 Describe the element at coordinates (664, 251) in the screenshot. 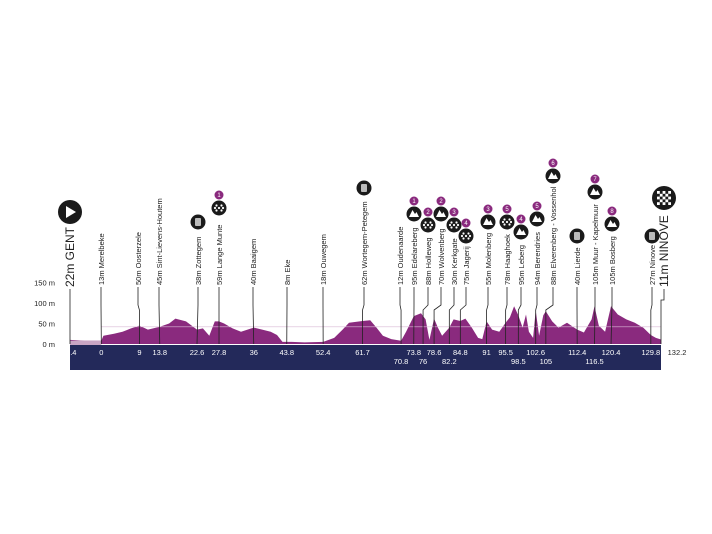

I see `location-label: 11m NINOVE` at that location.